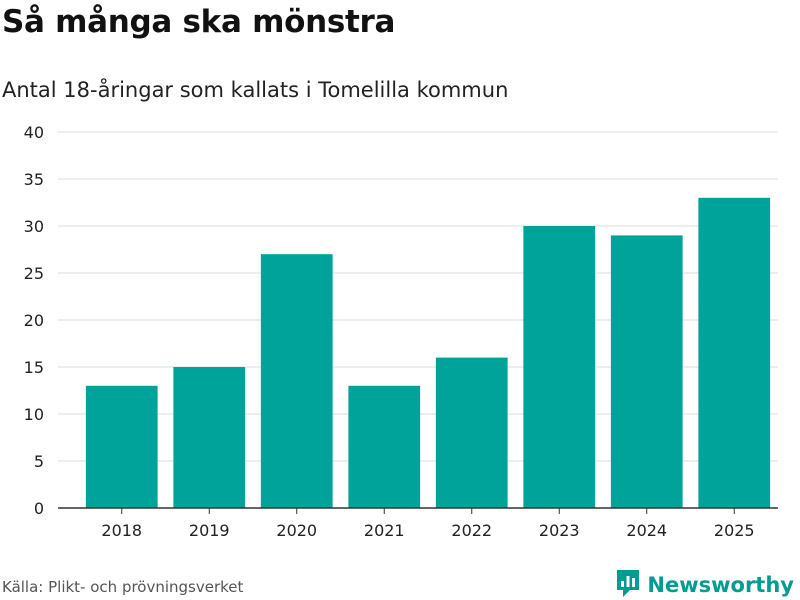 The image size is (800, 600). What do you see at coordinates (384, 530) in the screenshot?
I see `x-tick-label: 2021` at bounding box center [384, 530].